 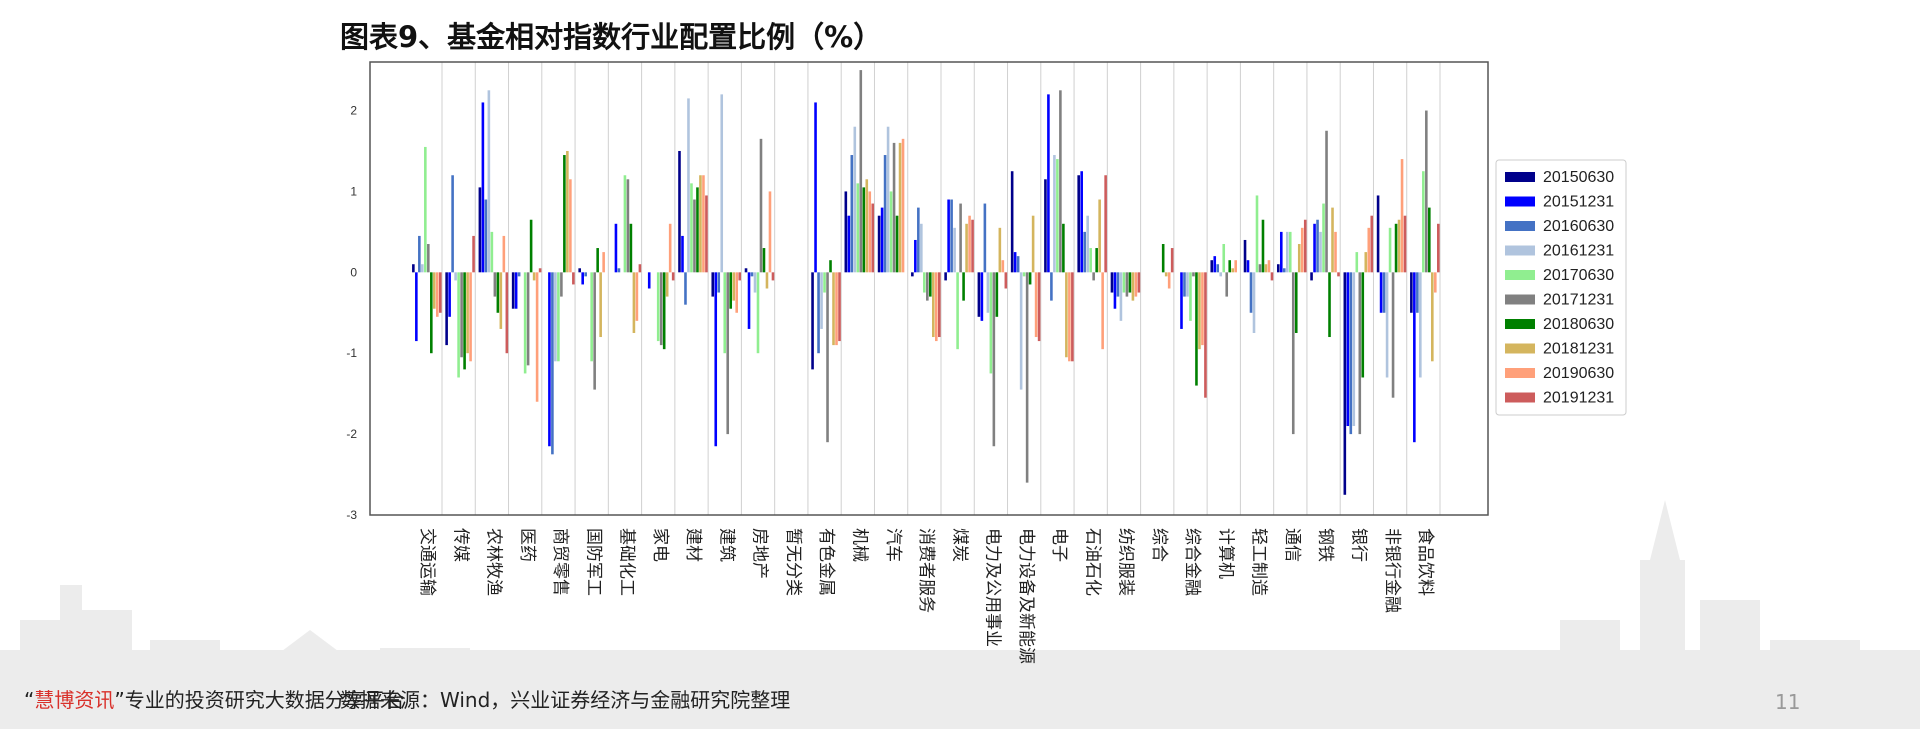 What do you see at coordinates (1438, 248) in the screenshot?
I see `bar-20191231-食品饮料` at bounding box center [1438, 248].